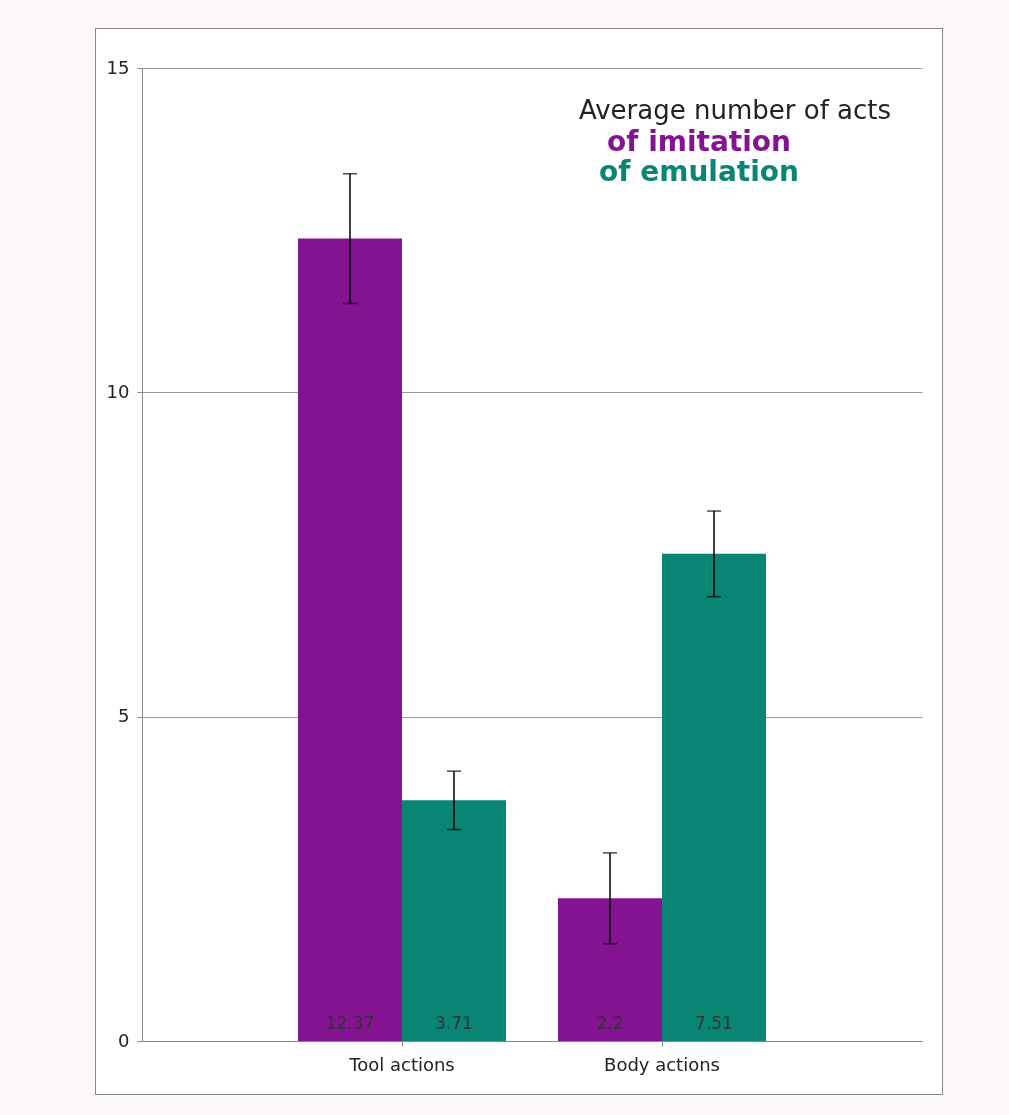 The image size is (1009, 1115). Describe the element at coordinates (454, 1023) in the screenshot. I see `data-label: 3.71` at that location.